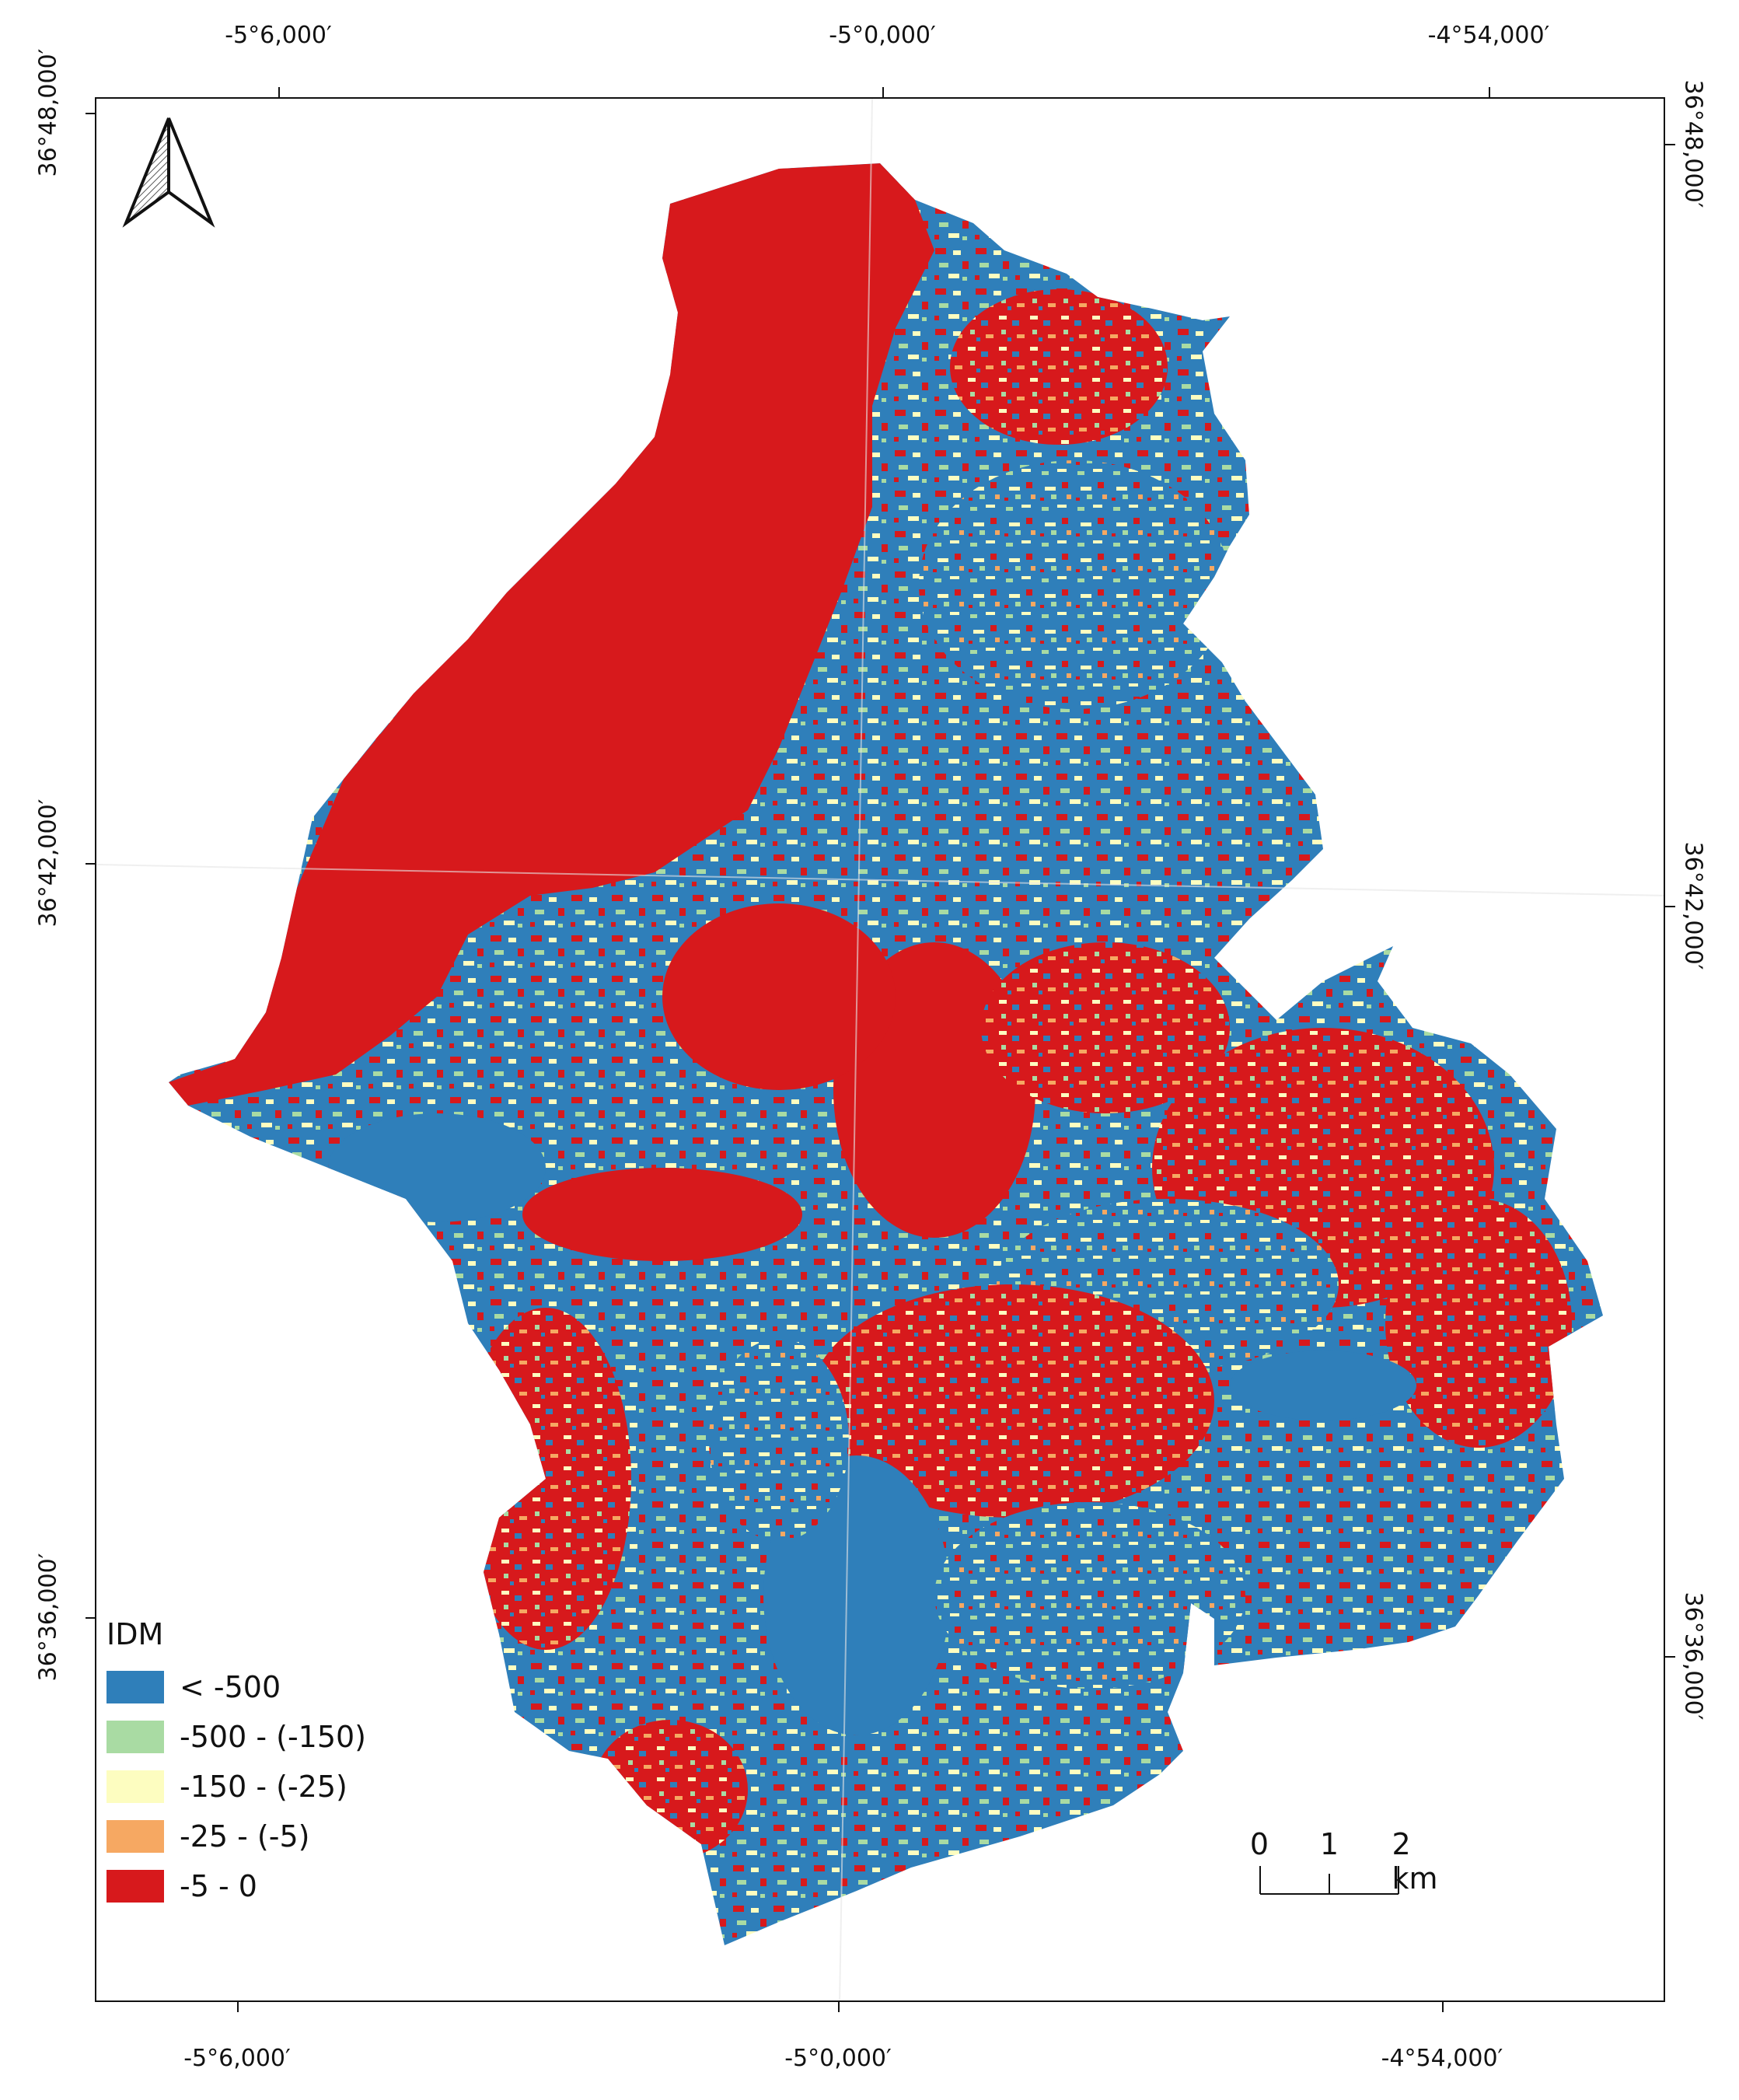  Describe the element at coordinates (48, 863) in the screenshot. I see `left-tick-label-2: 36°42,000′` at that location.